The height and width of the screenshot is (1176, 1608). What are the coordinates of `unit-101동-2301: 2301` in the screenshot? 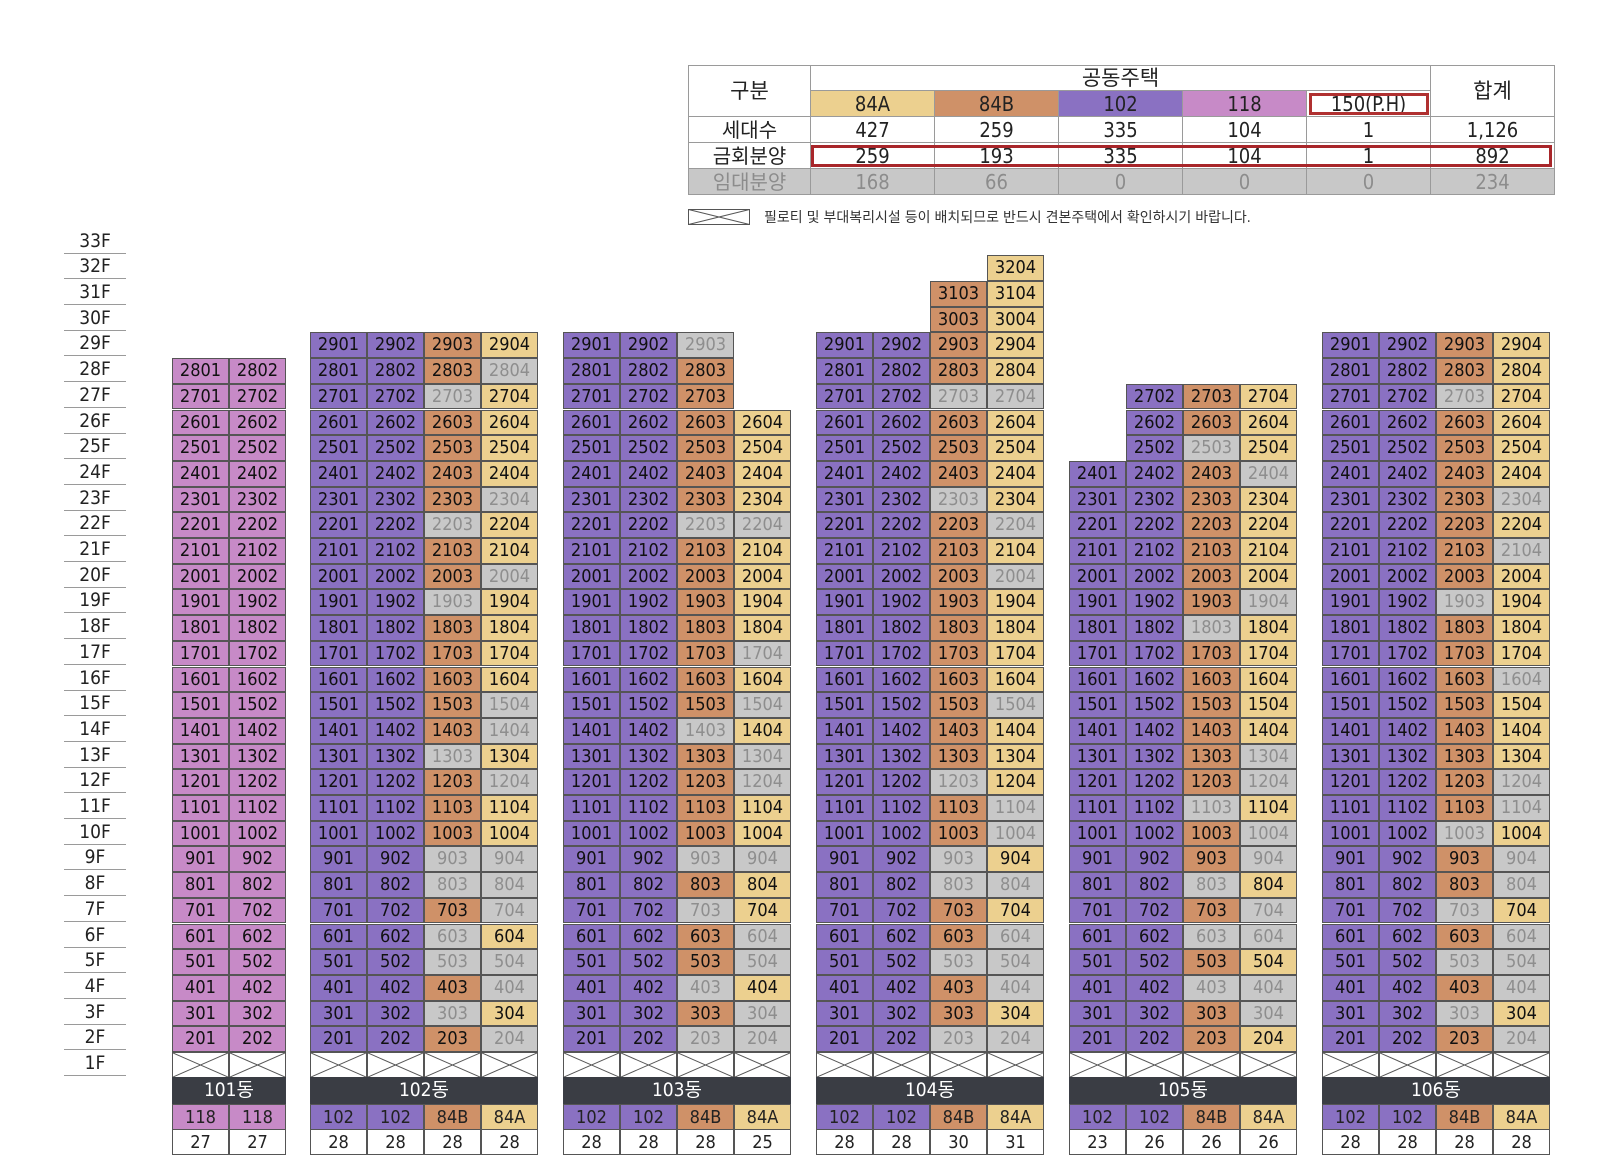 It's located at (200, 499).